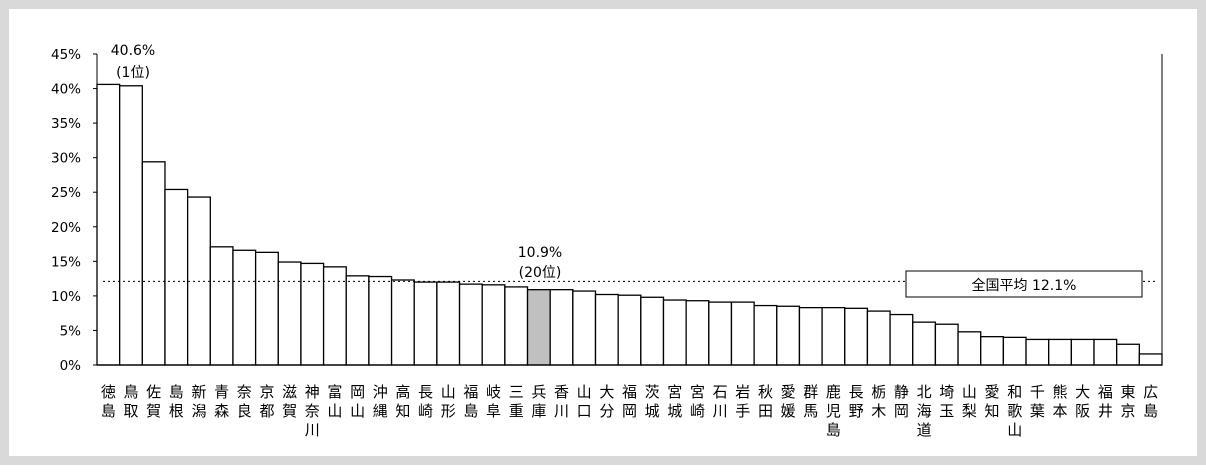 The width and height of the screenshot is (1206, 474). What do you see at coordinates (742, 401) in the screenshot?
I see `category-label: 岩手` at bounding box center [742, 401].